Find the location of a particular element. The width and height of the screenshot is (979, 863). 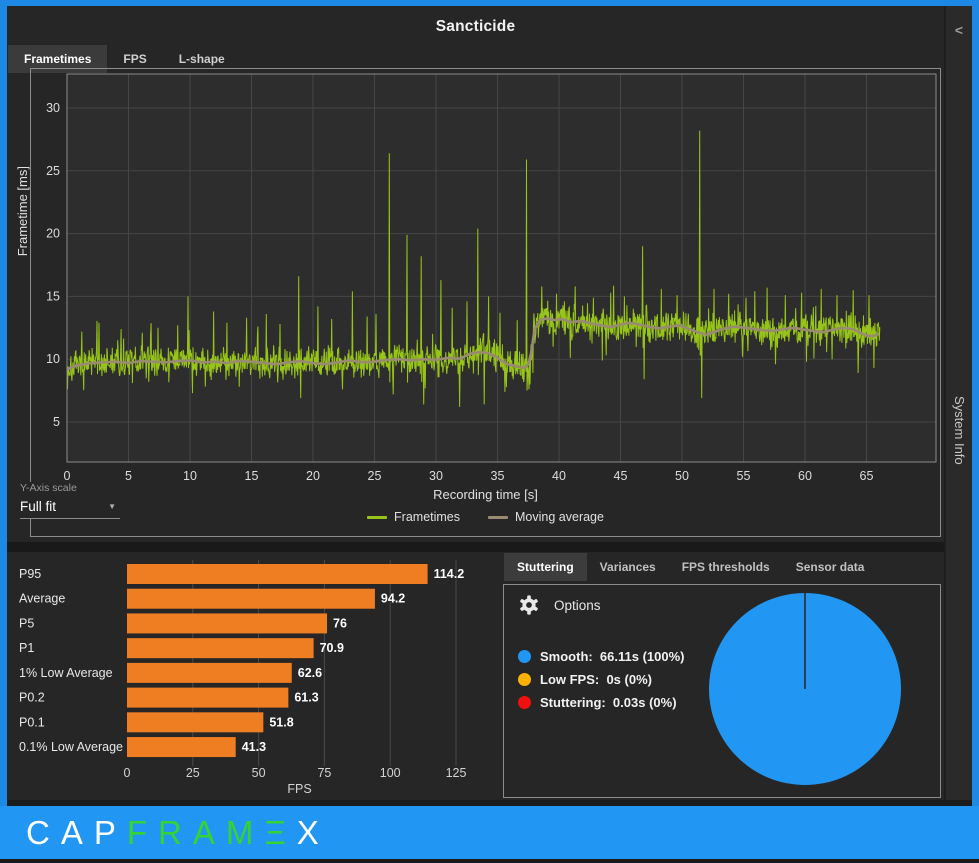

svg-text: 45 is located at coordinates (621, 476).